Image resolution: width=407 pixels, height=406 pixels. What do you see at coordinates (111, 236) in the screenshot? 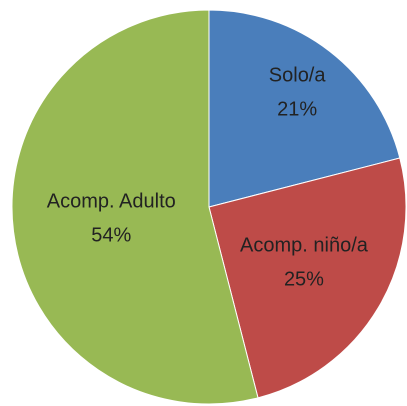
I see `slice-value-label: 54%` at bounding box center [111, 236].